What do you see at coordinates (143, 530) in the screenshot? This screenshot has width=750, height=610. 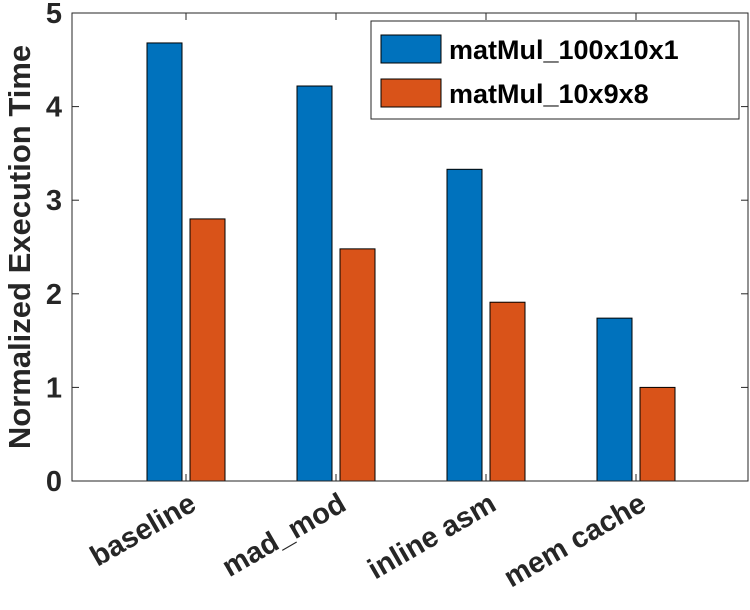 I see `x-tick-label: baseline` at bounding box center [143, 530].